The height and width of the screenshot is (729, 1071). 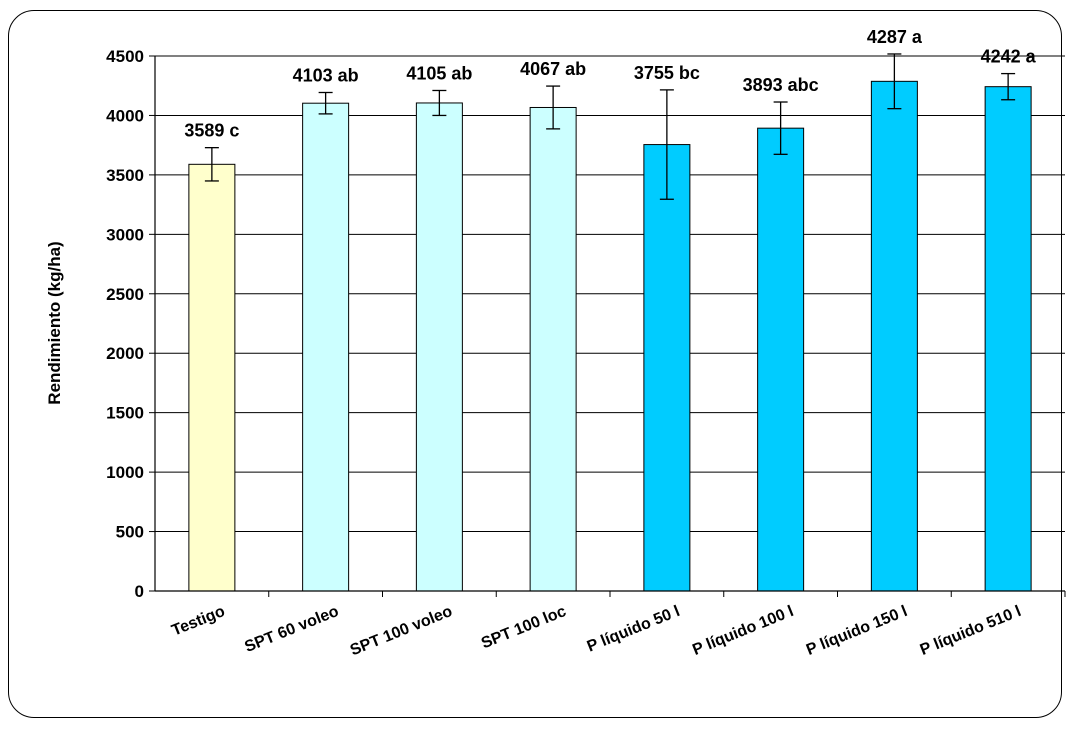 I want to click on x-tick-label: P líquido 100 l, so click(x=743, y=631).